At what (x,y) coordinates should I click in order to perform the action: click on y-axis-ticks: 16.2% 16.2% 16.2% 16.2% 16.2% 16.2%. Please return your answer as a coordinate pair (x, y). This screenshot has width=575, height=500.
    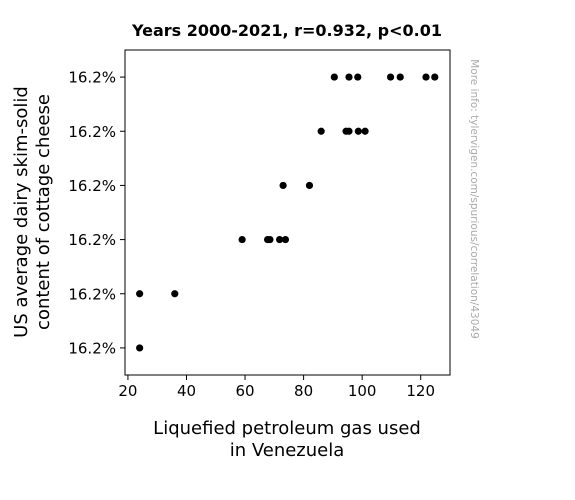
    Looking at the image, I should click on (96, 213).